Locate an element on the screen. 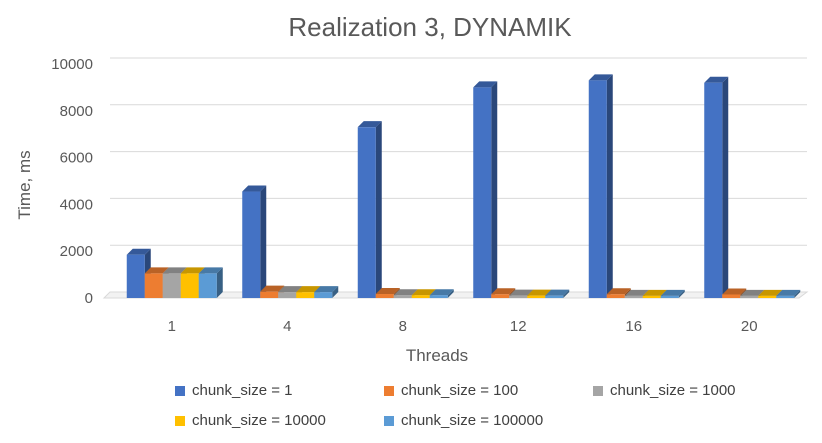  x-tick-label: 12 is located at coordinates (518, 326).